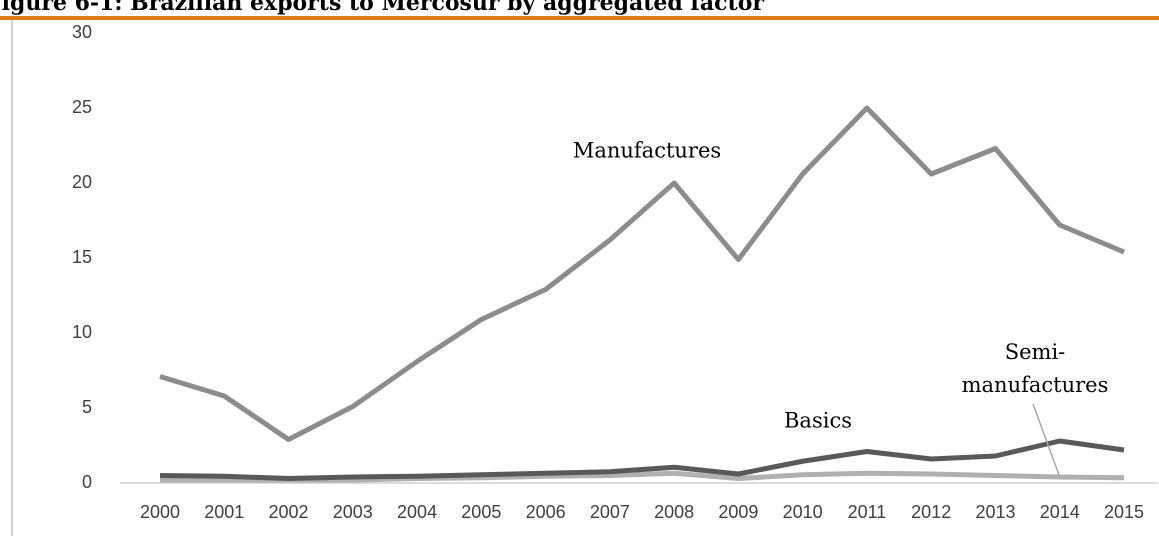  I want to click on y-tick-label: 25, so click(82, 107).